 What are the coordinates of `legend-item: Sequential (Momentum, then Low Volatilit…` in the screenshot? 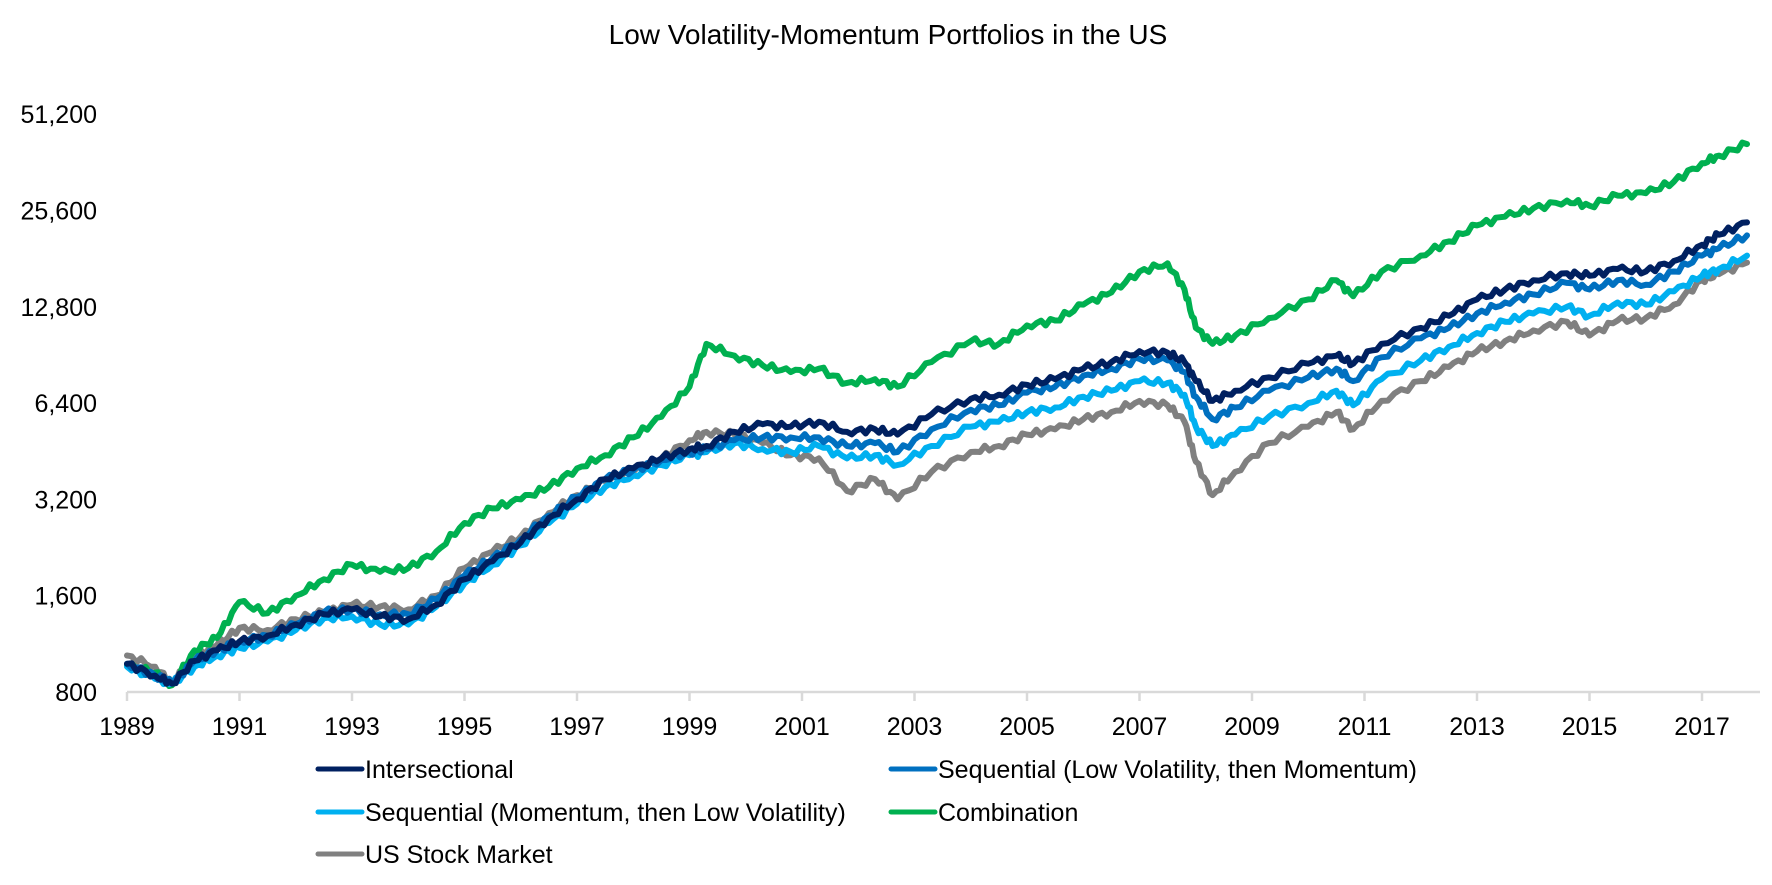 It's located at (580, 813).